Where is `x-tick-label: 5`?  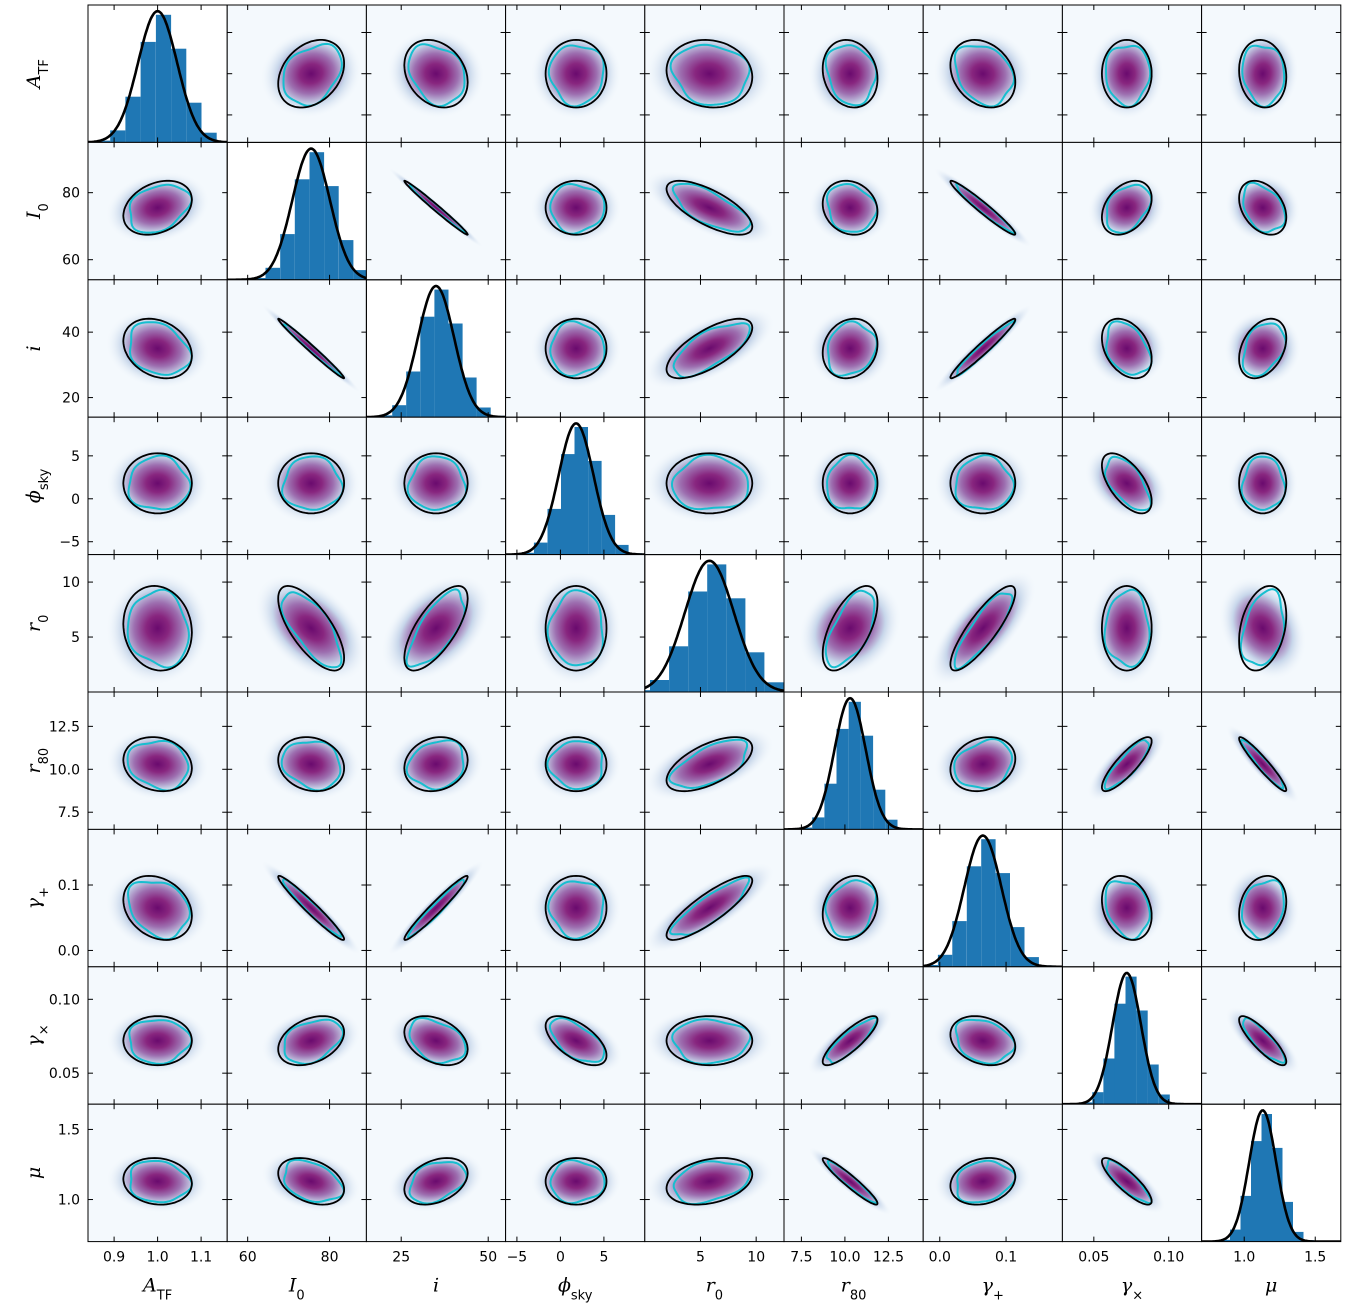 x-tick-label: 5 is located at coordinates (700, 1258).